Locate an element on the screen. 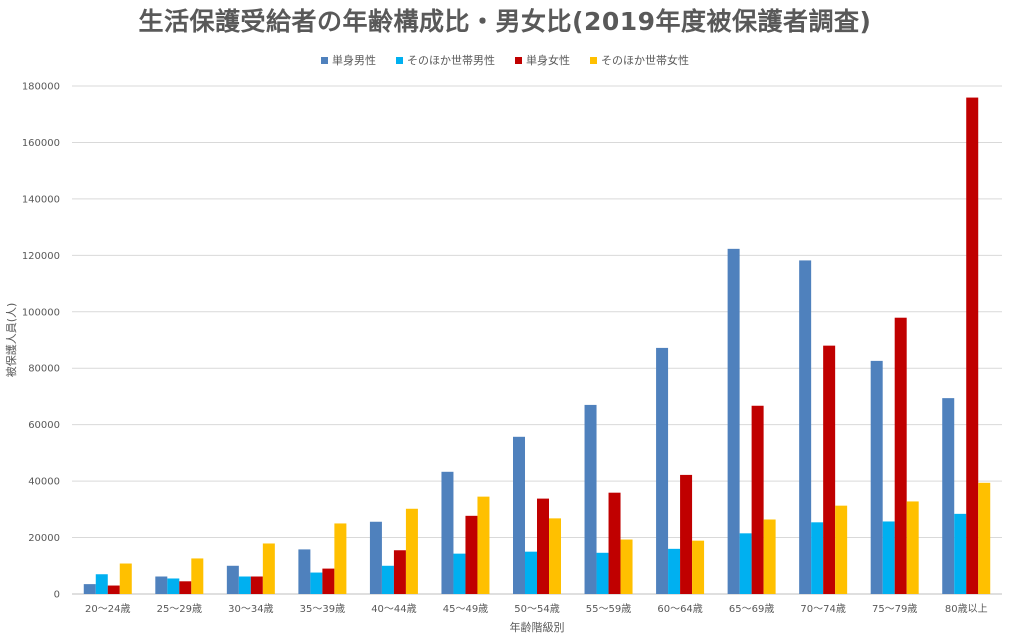 The height and width of the screenshot is (640, 1010). y-tick-label: 140000 is located at coordinates (41, 199).